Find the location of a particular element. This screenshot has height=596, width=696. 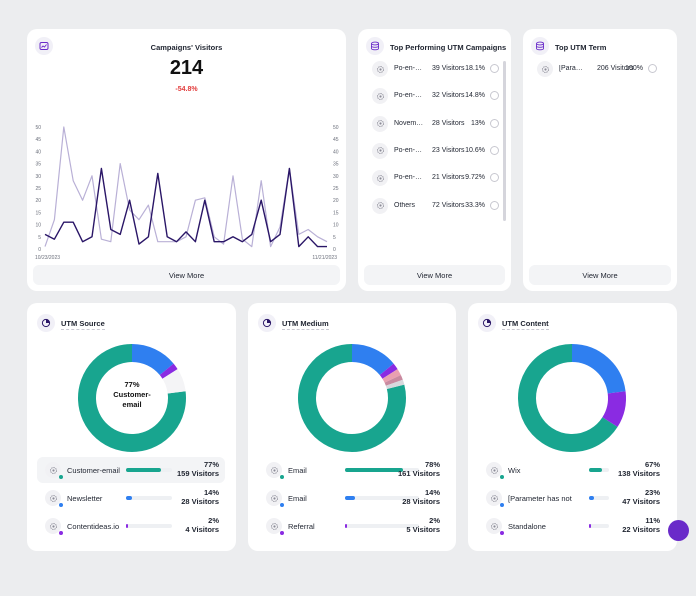

legend-visitors: 5 Visitors is located at coordinates (423, 529).